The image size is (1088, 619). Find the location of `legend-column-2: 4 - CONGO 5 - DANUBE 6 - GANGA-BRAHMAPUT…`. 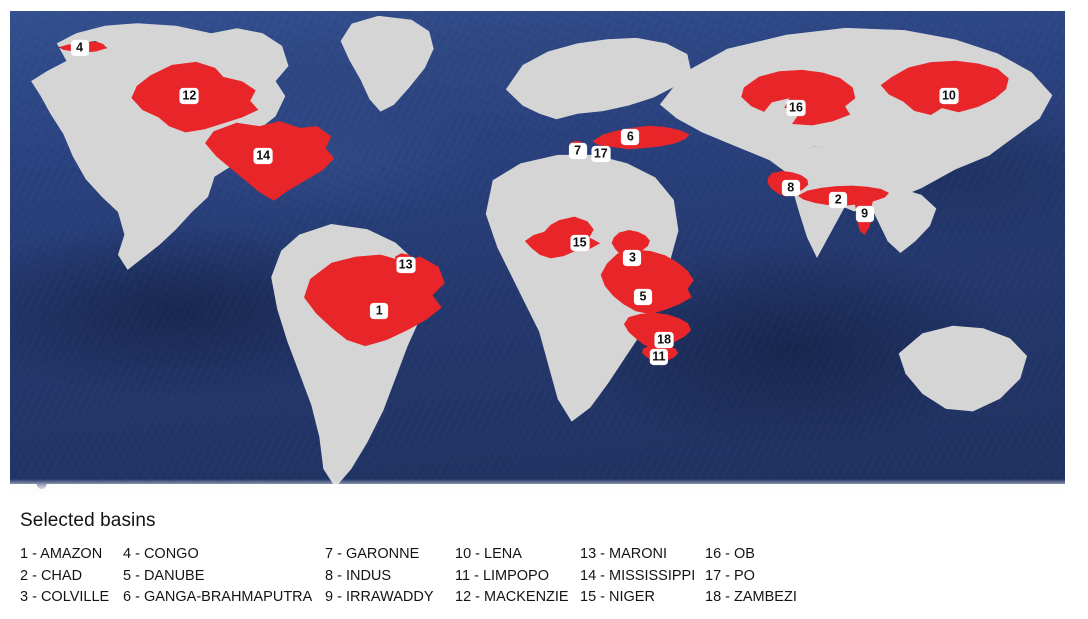

legend-column-2: 4 - CONGO 5 - DANUBE 6 - GANGA-BRAHMAPUT… is located at coordinates (217, 576).